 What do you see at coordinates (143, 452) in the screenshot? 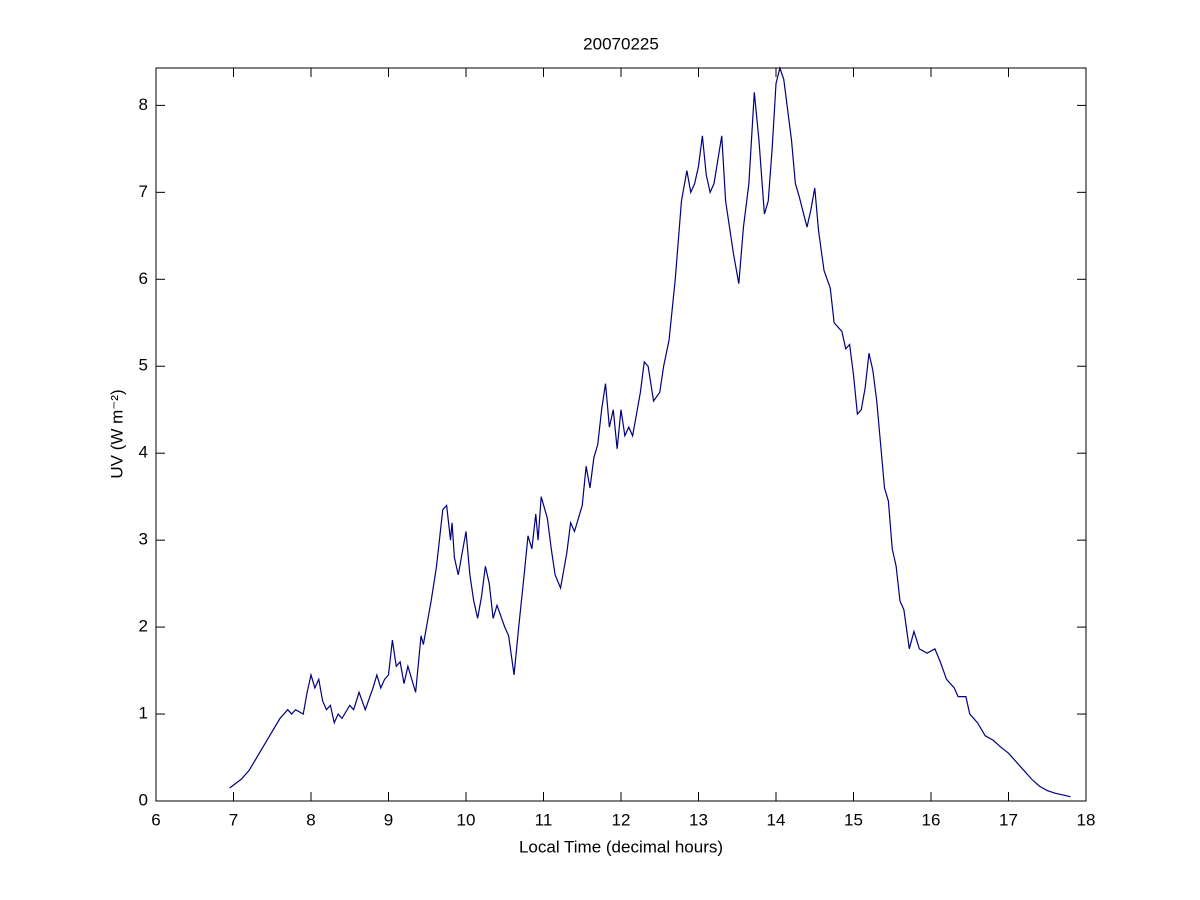
I see `y-tick-label: 4` at bounding box center [143, 452].